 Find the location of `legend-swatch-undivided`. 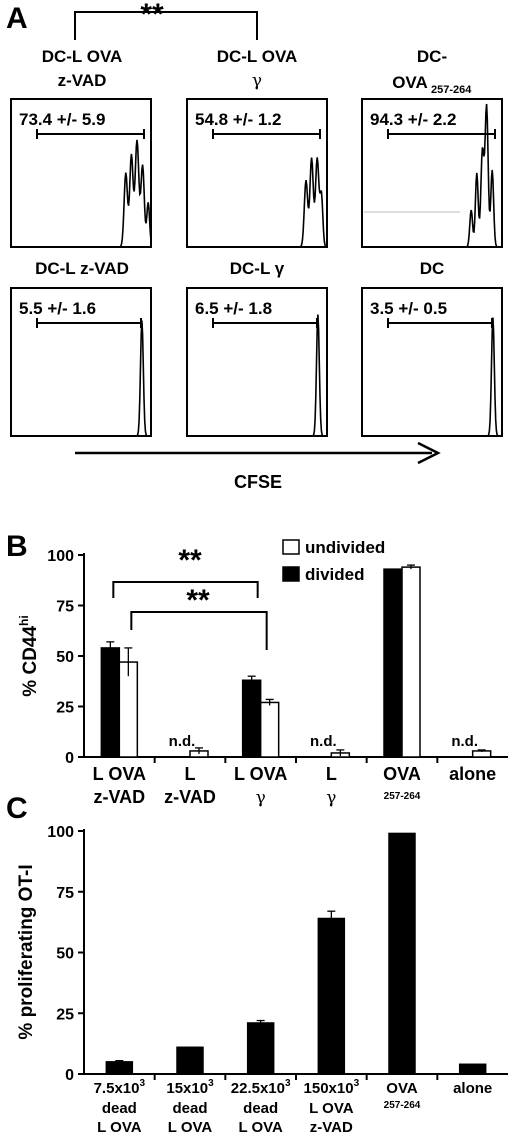

legend-swatch-undivided is located at coordinates (291, 547).